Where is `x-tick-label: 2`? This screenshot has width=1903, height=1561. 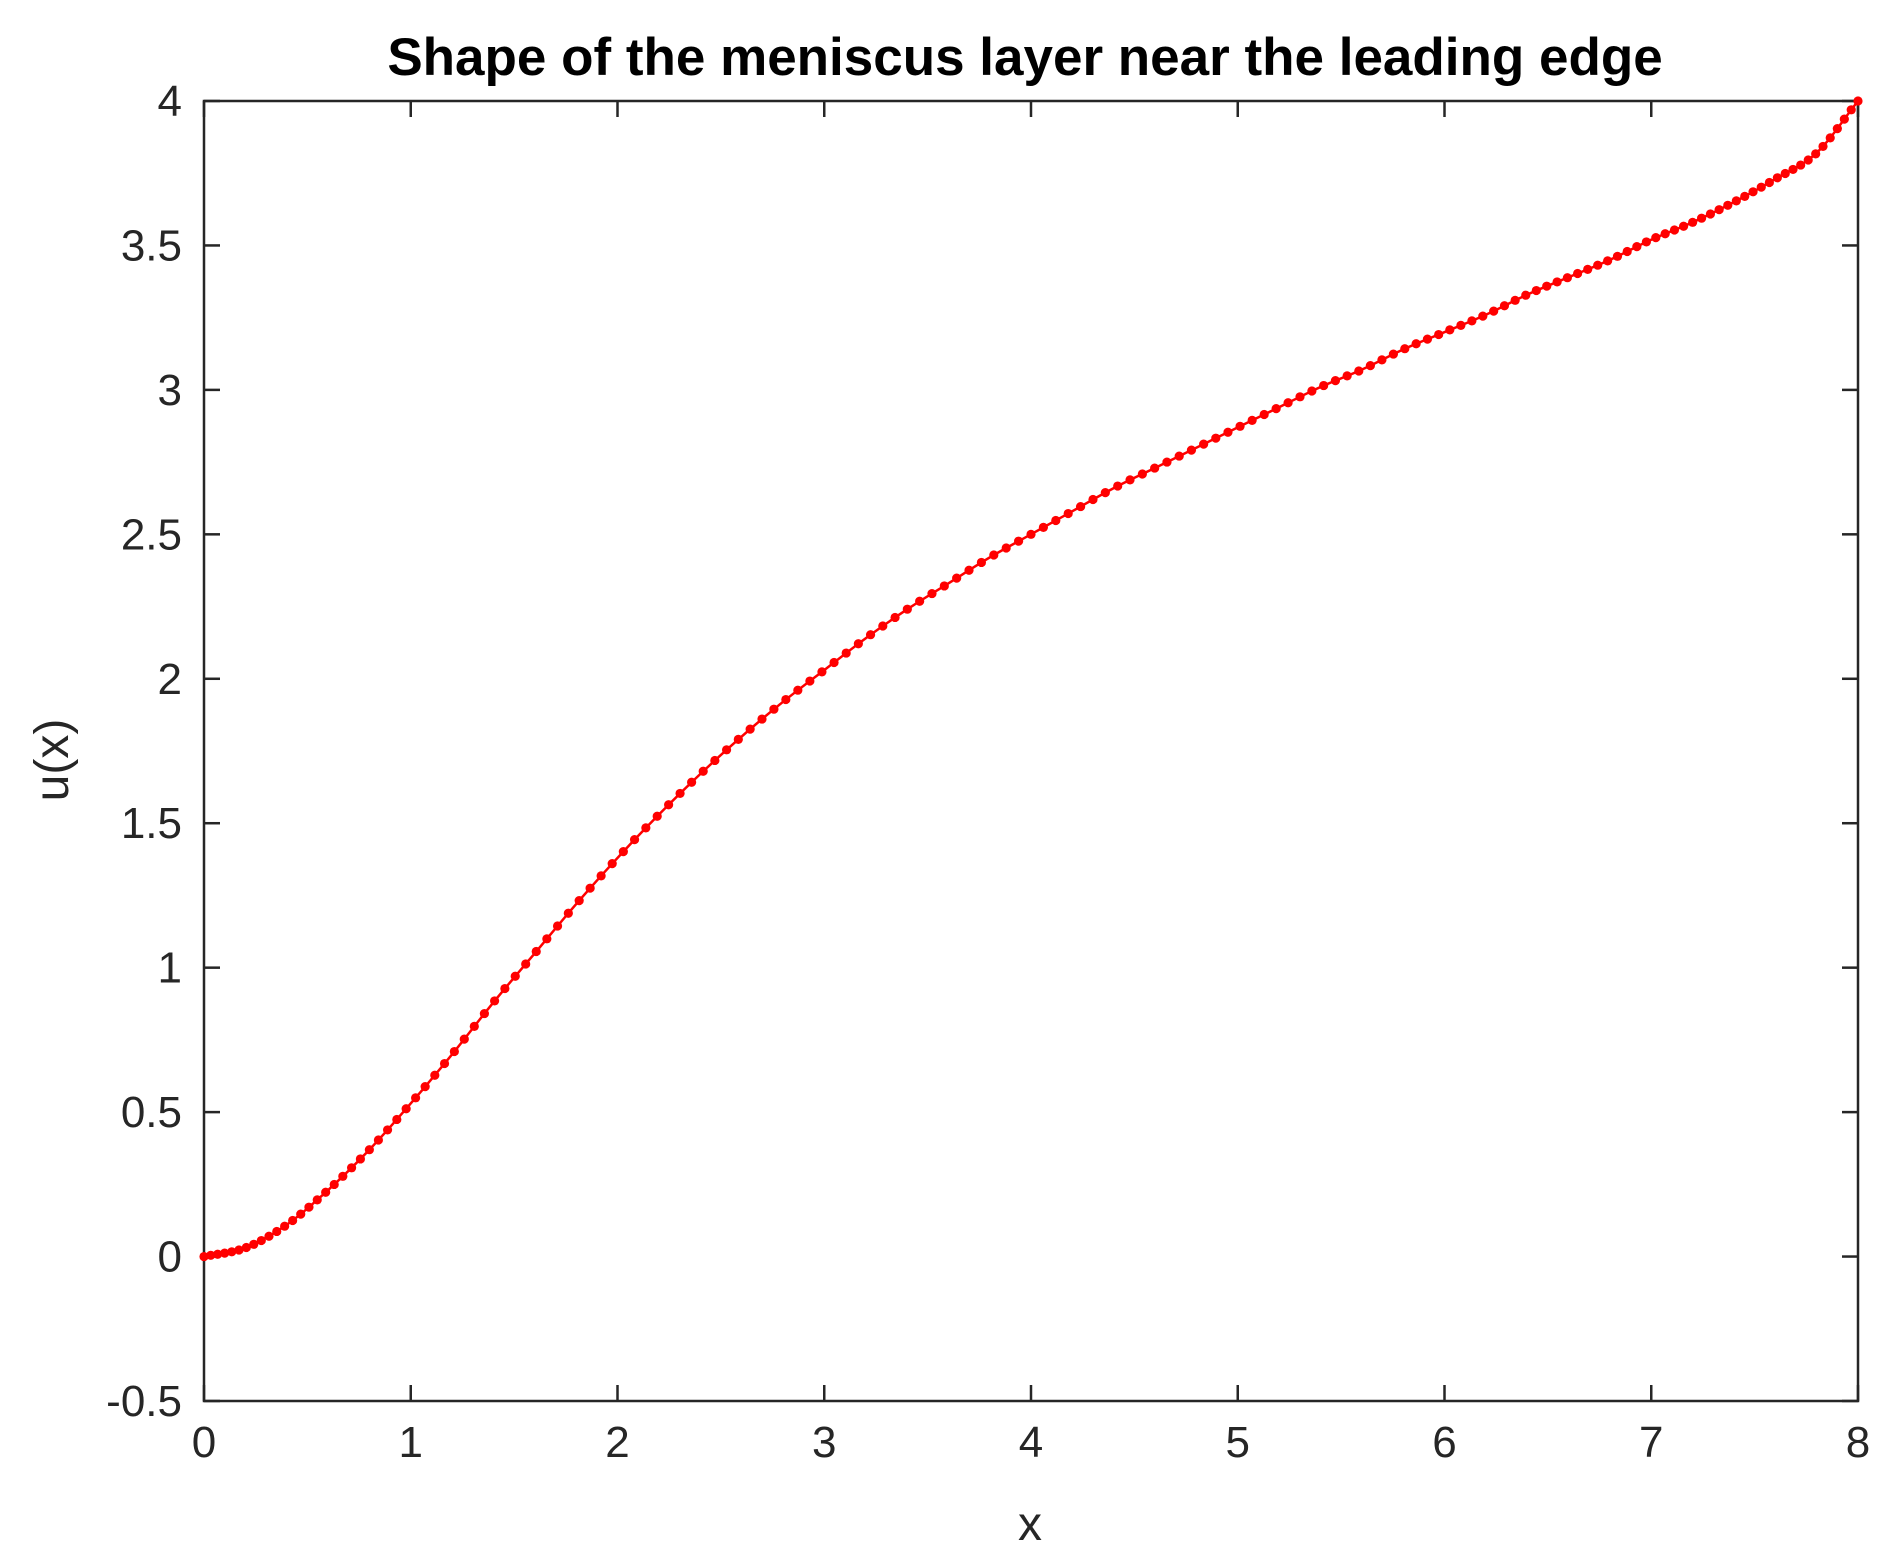 x-tick-label: 2 is located at coordinates (617, 1442).